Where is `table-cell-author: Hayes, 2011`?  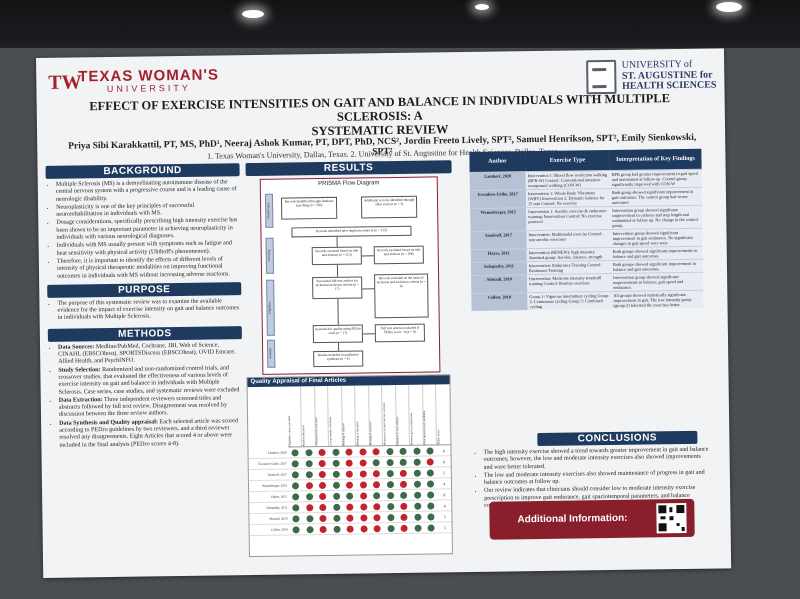 table-cell-author: Hayes, 2011 is located at coordinates (498, 255).